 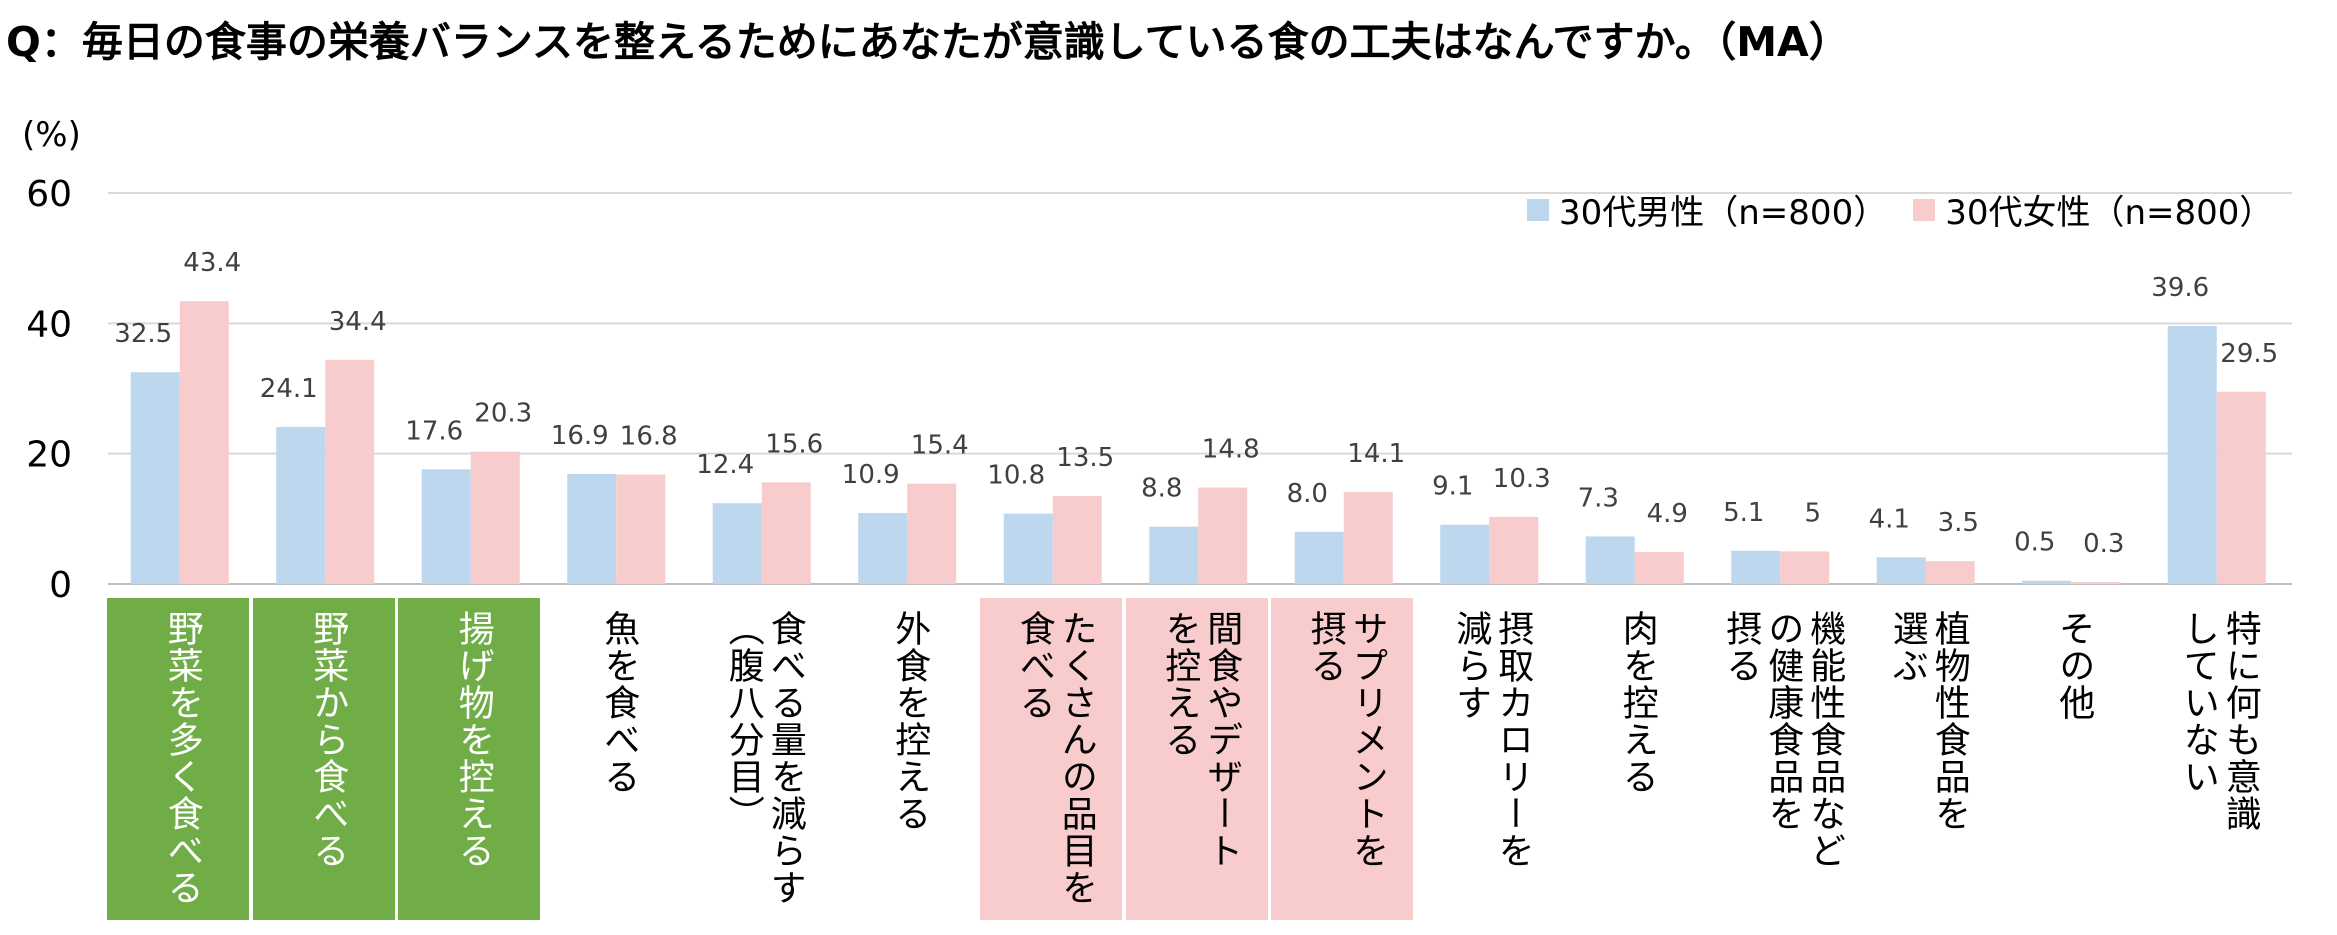 What do you see at coordinates (1783, 739) in the screenshot?
I see `category-label-11: 機能性食品など の健康食品を 摂る` at bounding box center [1783, 739].